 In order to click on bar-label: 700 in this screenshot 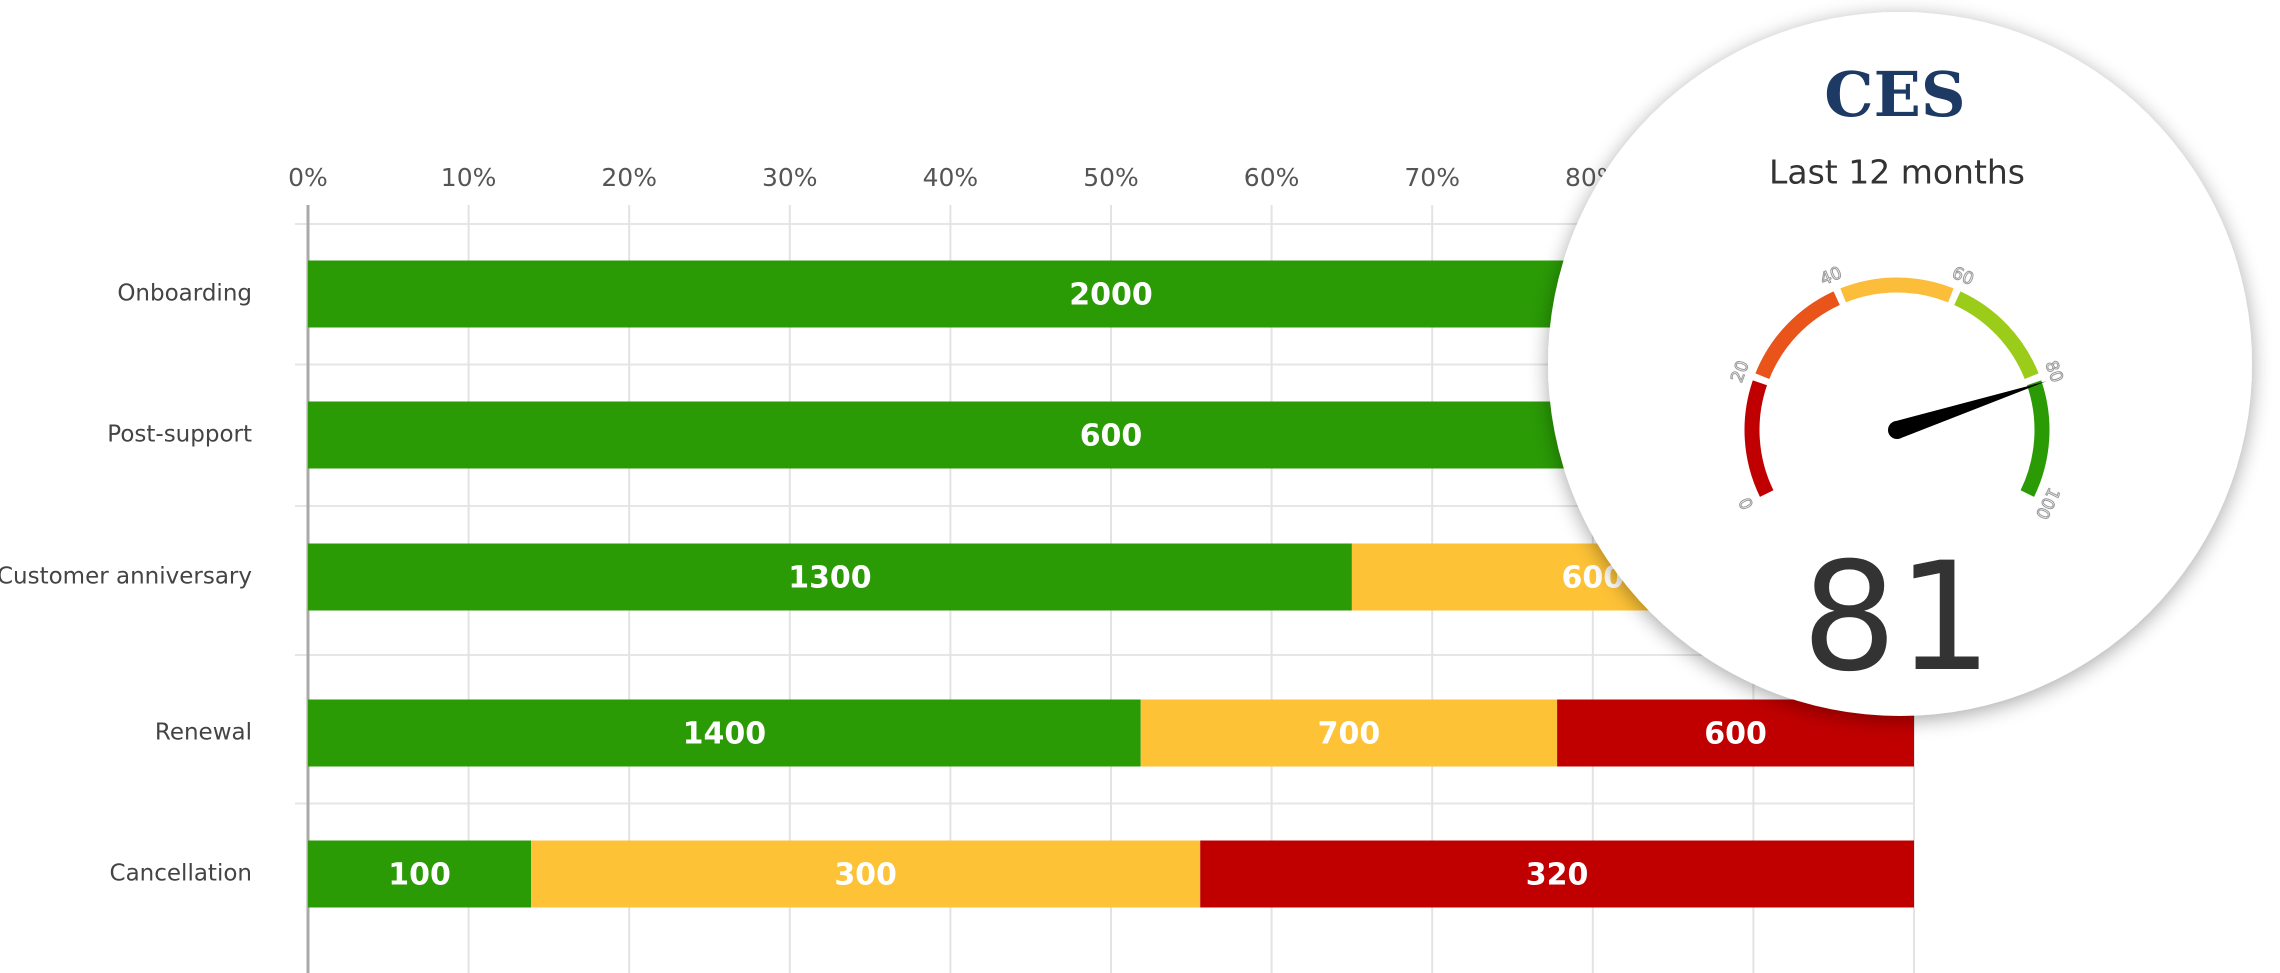, I will do `click(1349, 734)`.